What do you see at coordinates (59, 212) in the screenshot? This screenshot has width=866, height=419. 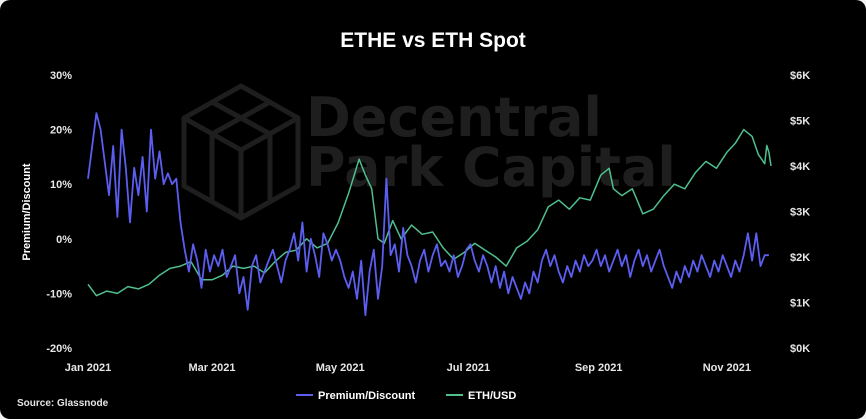 I see `left-axis-ticks: 30% 20% 10% 0% -10% -20%` at bounding box center [59, 212].